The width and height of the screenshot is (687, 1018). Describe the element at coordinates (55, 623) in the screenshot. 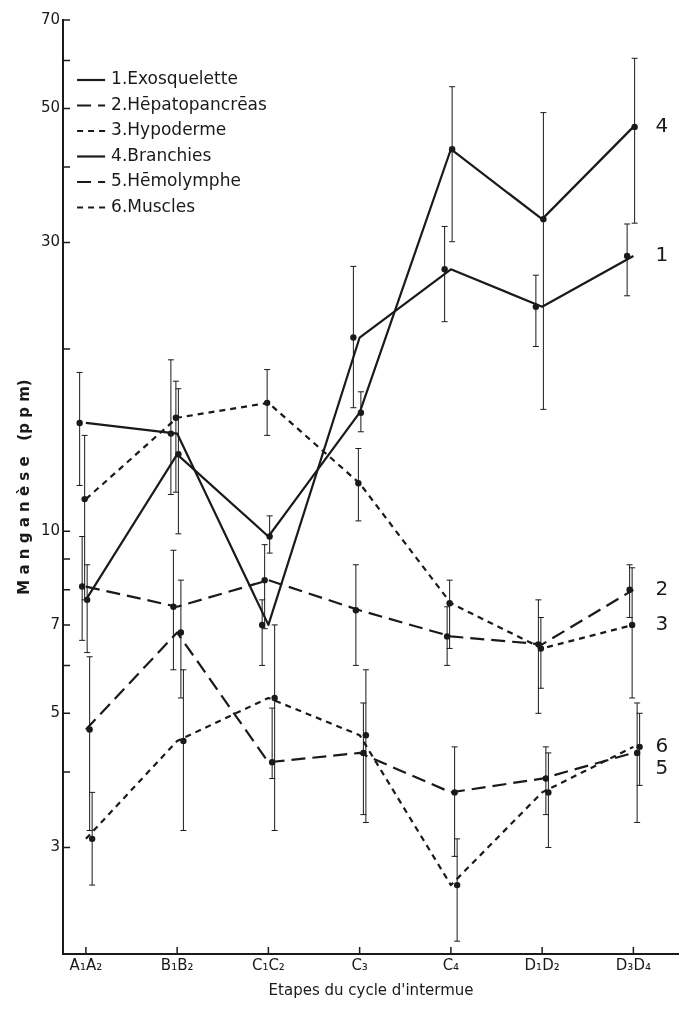

I see `y-tick-label: 7` at that location.